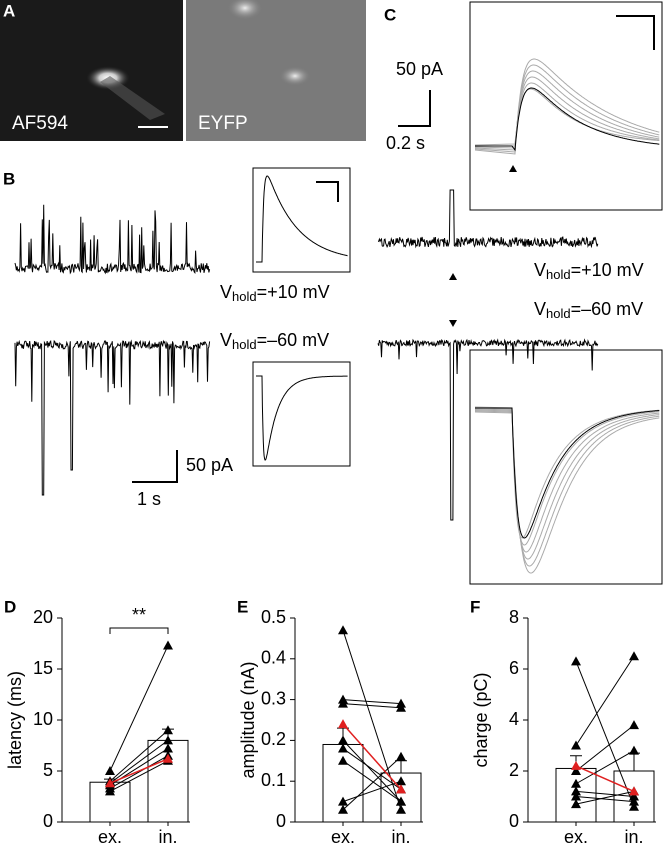 The height and width of the screenshot is (852, 666). What do you see at coordinates (273, 658) in the screenshot?
I see `y-tick-label: 0.4` at bounding box center [273, 658].